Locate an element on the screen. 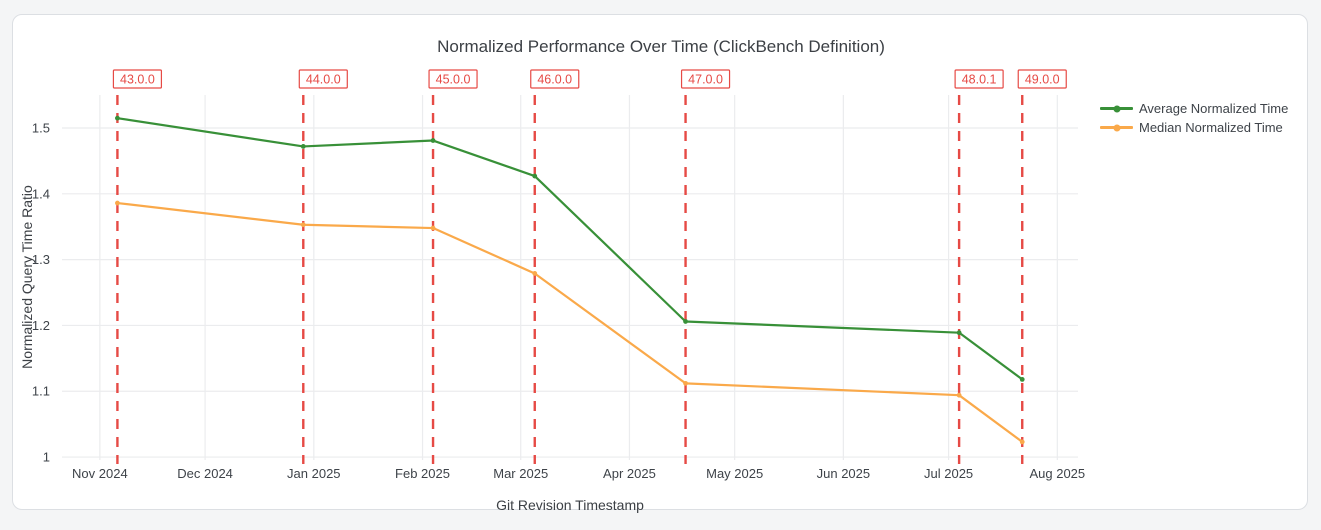 The image size is (1321, 530). version-label: 43.0.0 is located at coordinates (137, 80).